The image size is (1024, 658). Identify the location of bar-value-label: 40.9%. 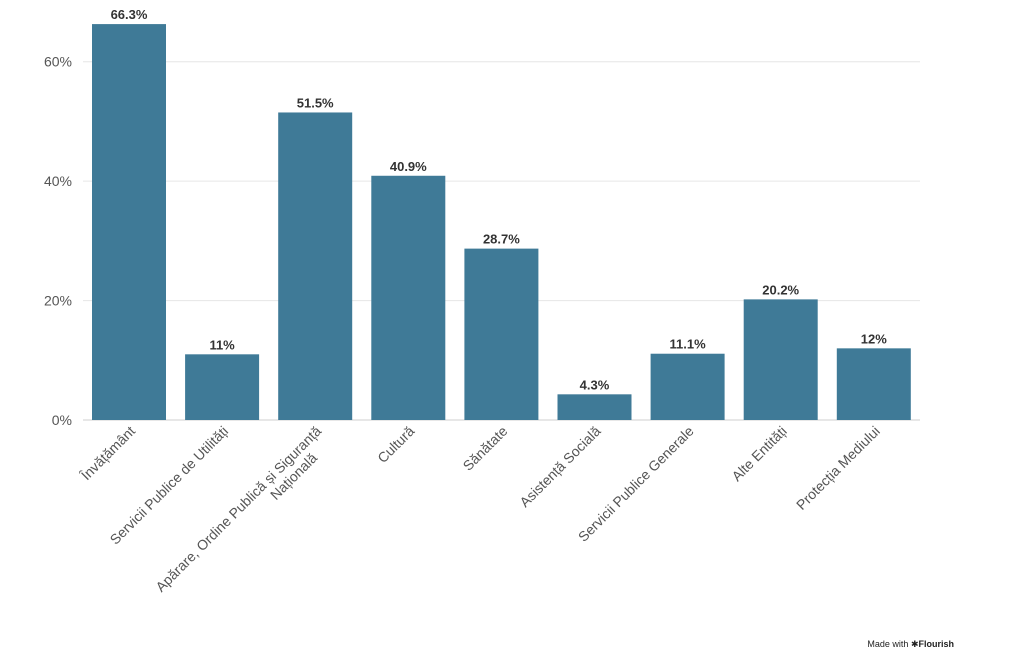
(408, 166).